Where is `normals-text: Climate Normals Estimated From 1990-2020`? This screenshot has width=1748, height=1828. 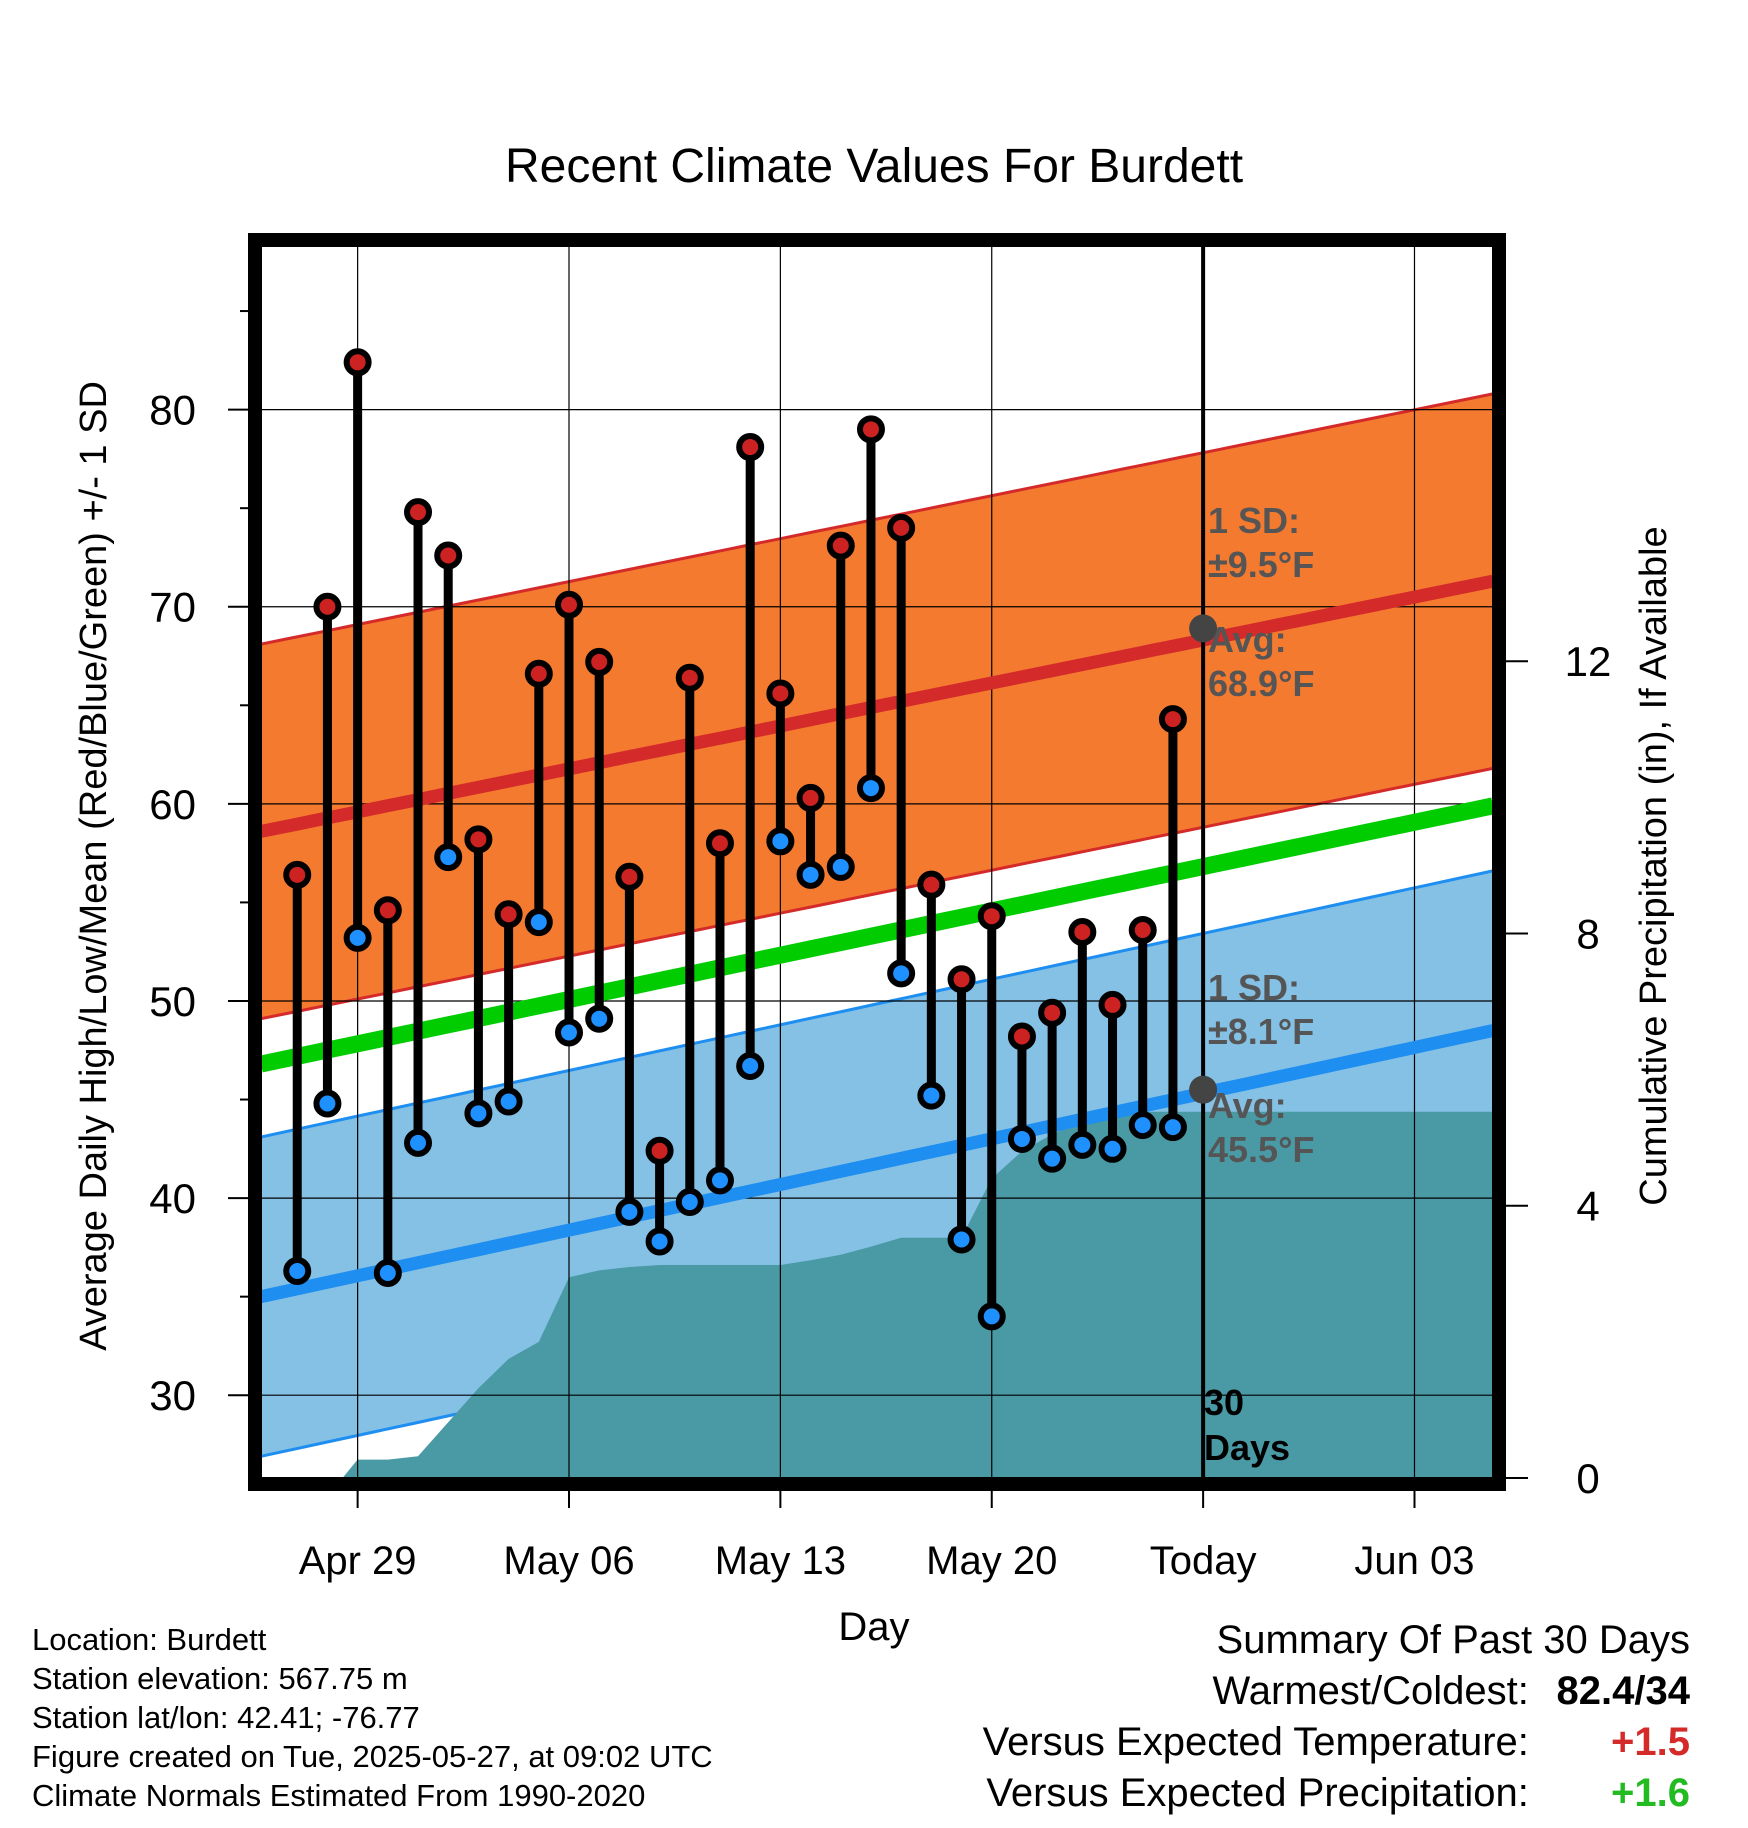 normals-text: Climate Normals Estimated From 1990-2020 is located at coordinates (339, 1795).